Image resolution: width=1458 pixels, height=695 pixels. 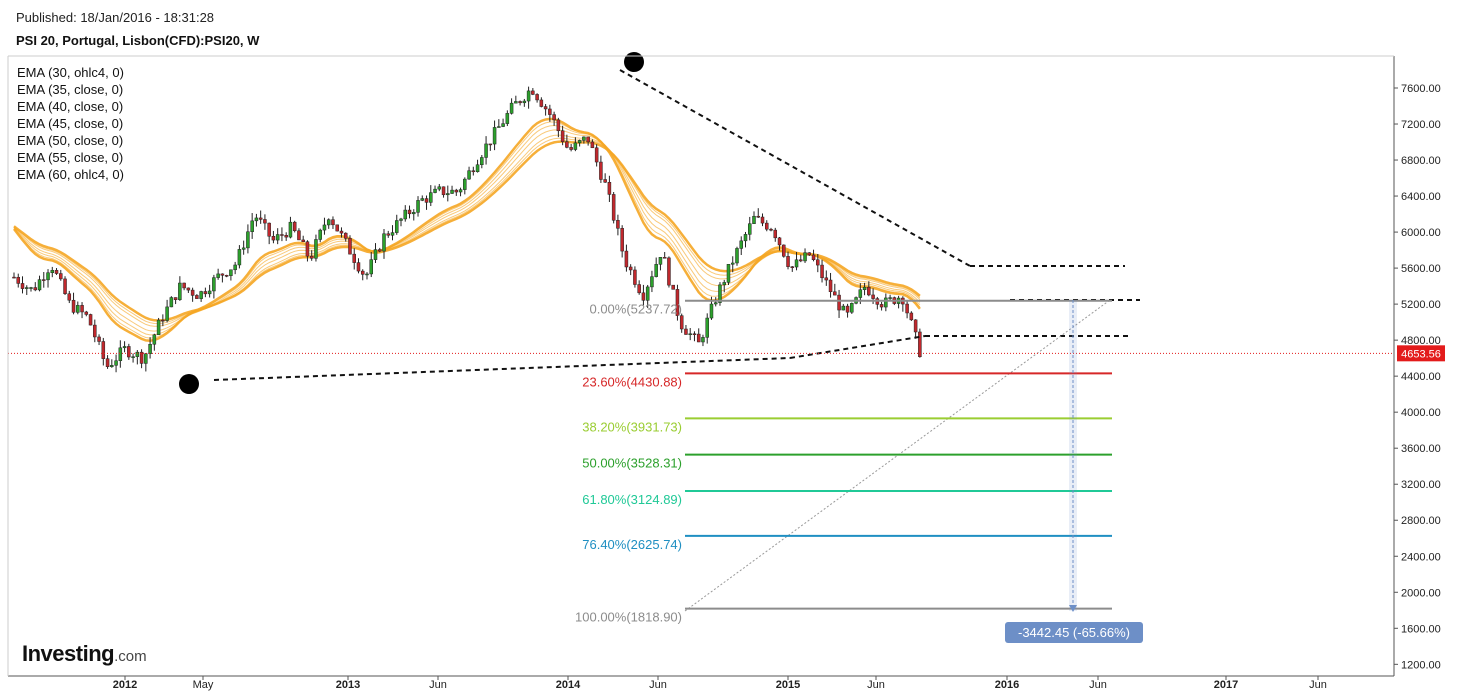 What do you see at coordinates (1421, 305) in the screenshot?
I see `y-tick-label: 5200.00` at bounding box center [1421, 305].